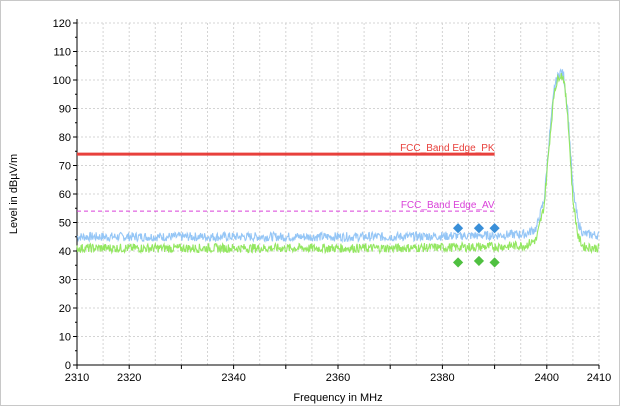 The height and width of the screenshot is (407, 620). Describe the element at coordinates (447, 148) in the screenshot. I see `limit-label-0: FCC_Band Edge_PK` at that location.